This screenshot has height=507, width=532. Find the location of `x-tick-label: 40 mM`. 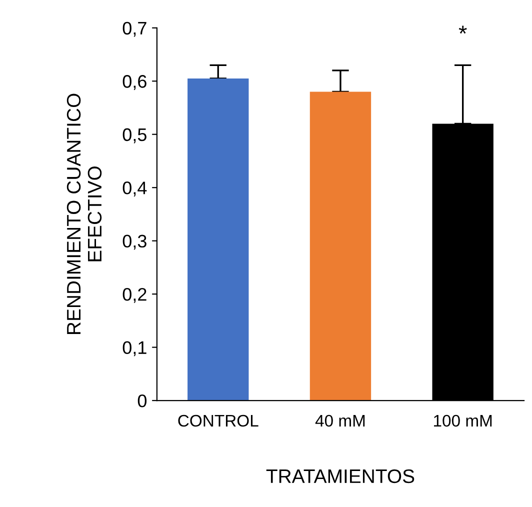

x-tick-label: 40 mM is located at coordinates (340, 420).